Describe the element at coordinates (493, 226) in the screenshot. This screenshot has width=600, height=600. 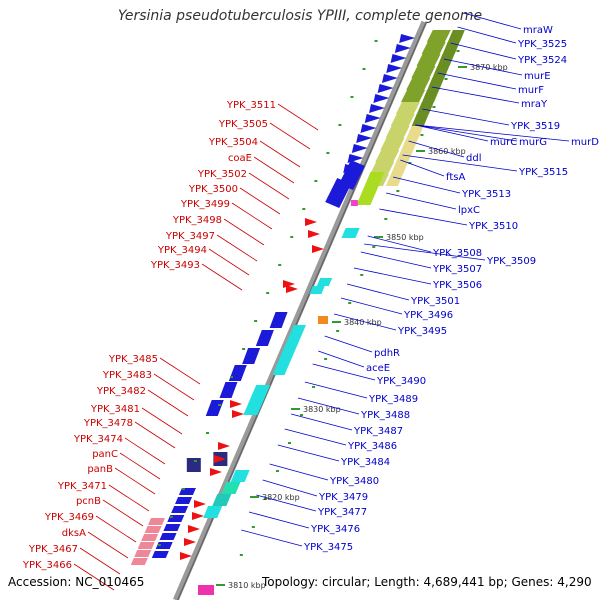
I see `gene-label-forward: YPK_3510` at that location.